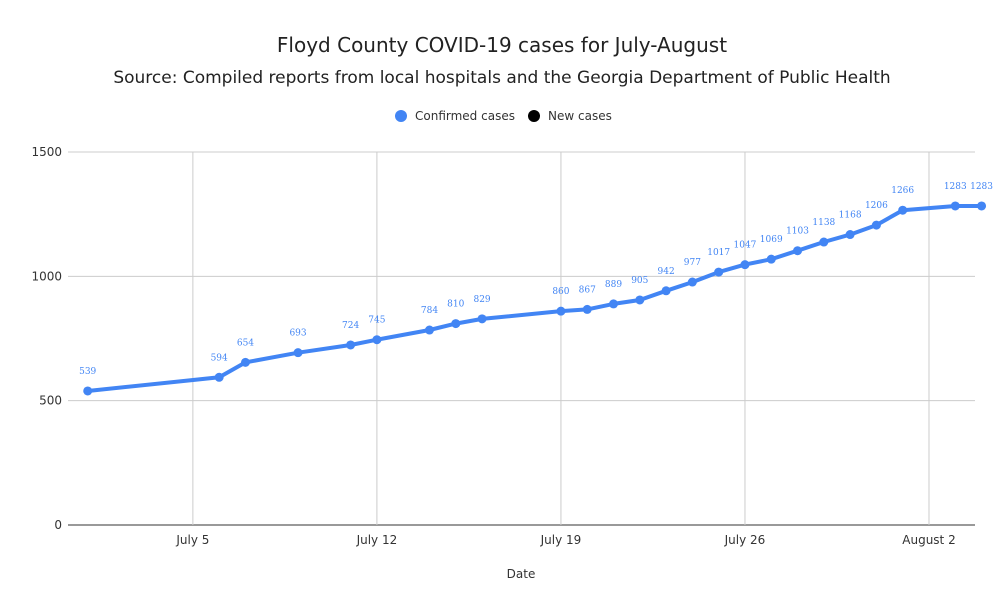  Describe the element at coordinates (613, 285) in the screenshot. I see `data-label-confirmed: 889` at that location.